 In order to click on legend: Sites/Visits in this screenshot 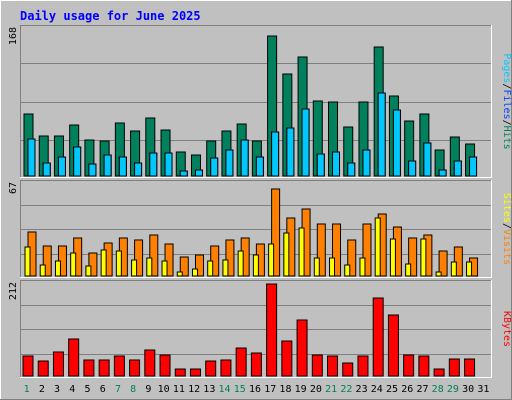, I will do `click(506, 229)`.